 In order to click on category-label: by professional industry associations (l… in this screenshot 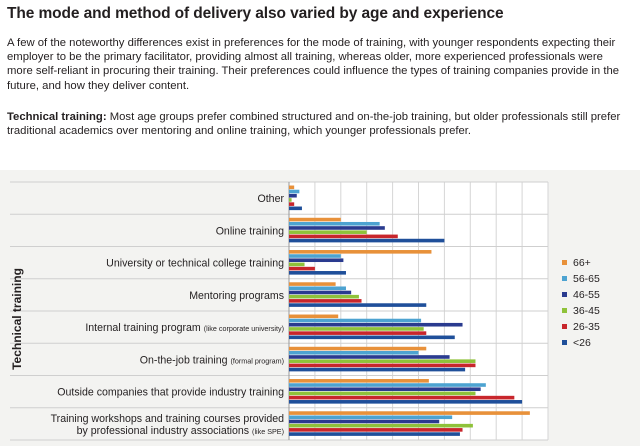, I will do `click(180, 431)`.